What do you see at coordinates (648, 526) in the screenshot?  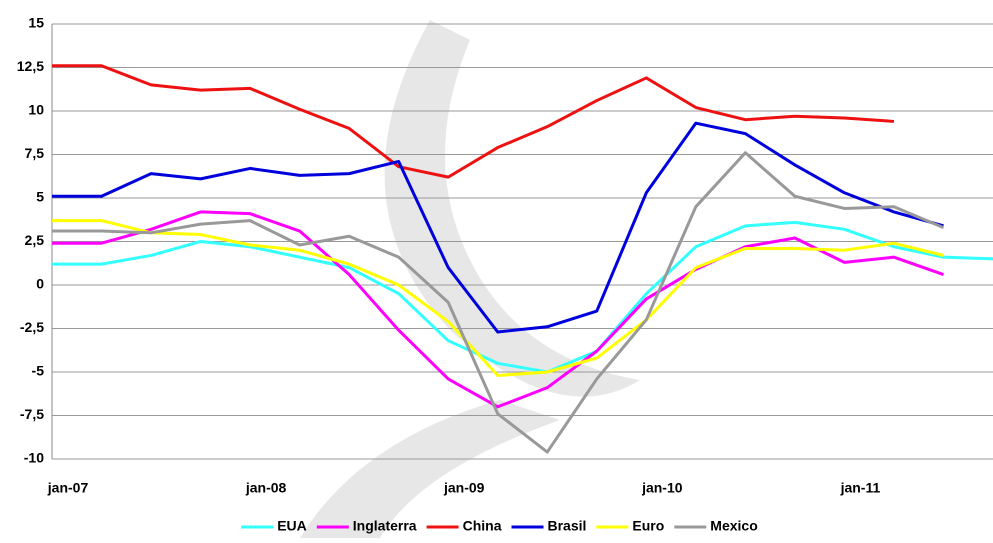 I see `legend-label: Euro` at bounding box center [648, 526].